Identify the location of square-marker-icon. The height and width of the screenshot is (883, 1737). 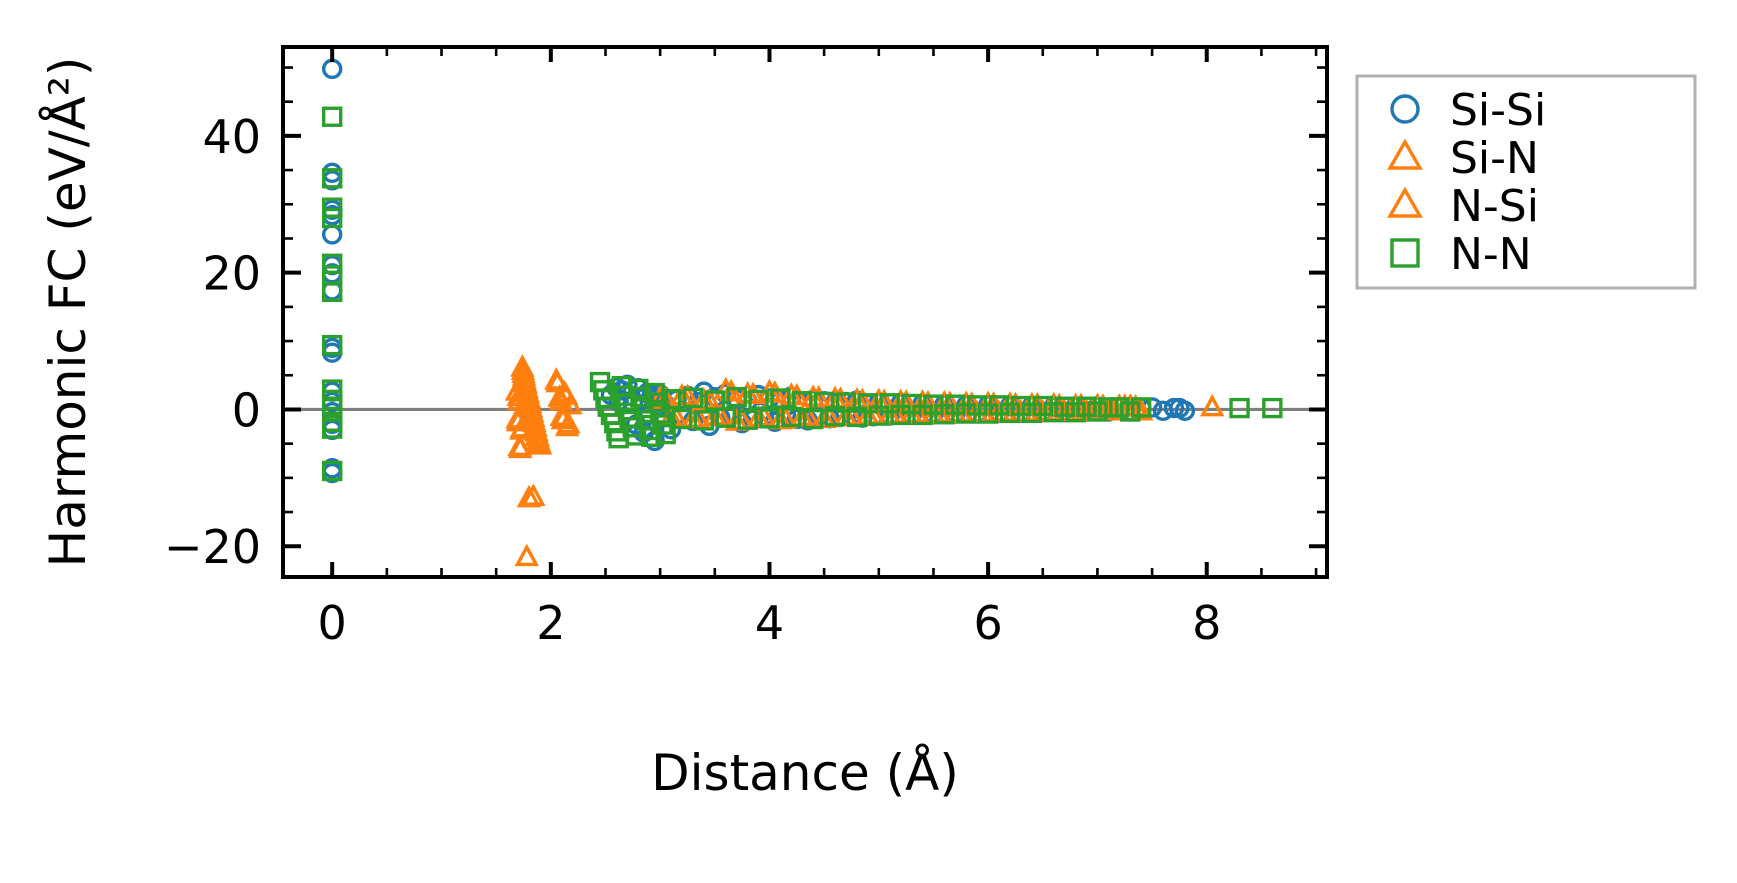
(1405, 253).